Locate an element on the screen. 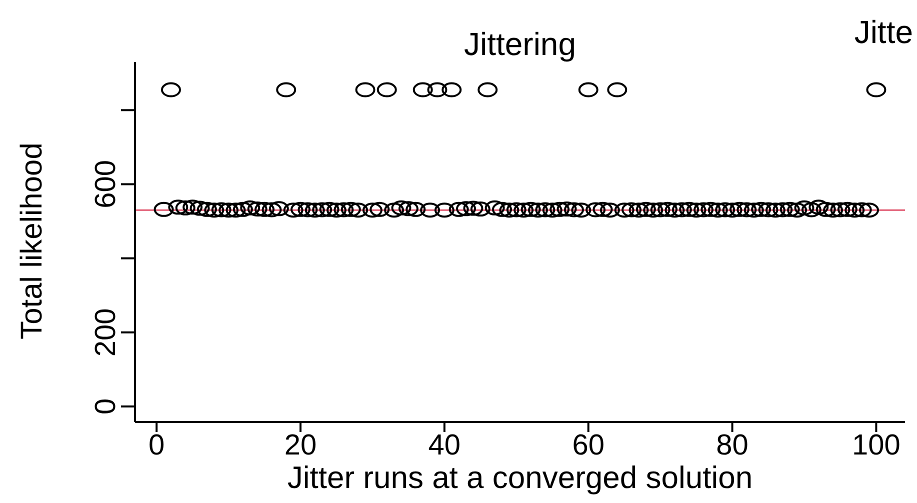 This screenshot has height=503, width=917. x-tick-label: 100 is located at coordinates (876, 446).